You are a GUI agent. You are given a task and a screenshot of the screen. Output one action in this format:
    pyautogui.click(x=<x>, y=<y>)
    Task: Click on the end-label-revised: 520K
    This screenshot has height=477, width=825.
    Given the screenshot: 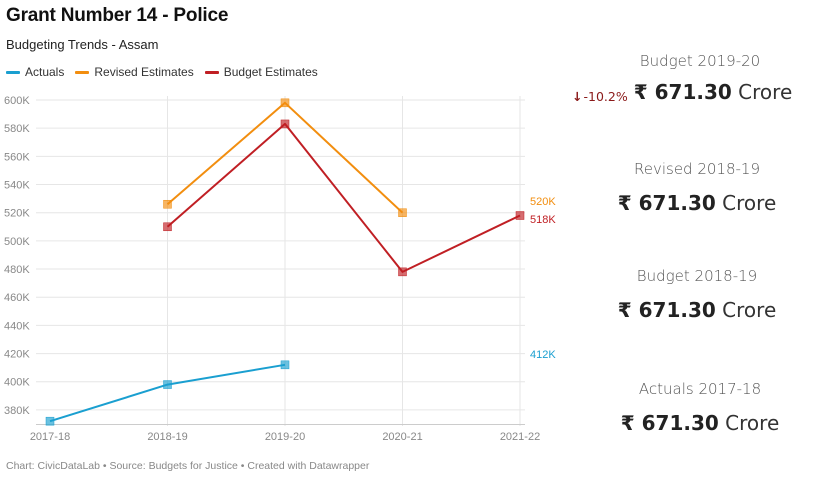 What is the action you would take?
    pyautogui.click(x=543, y=202)
    